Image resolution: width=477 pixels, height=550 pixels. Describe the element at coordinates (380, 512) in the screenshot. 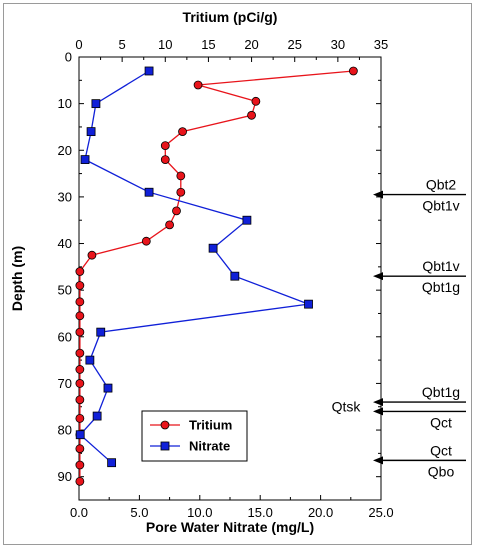

I see `bottom-tick-label: 25.0` at that location.